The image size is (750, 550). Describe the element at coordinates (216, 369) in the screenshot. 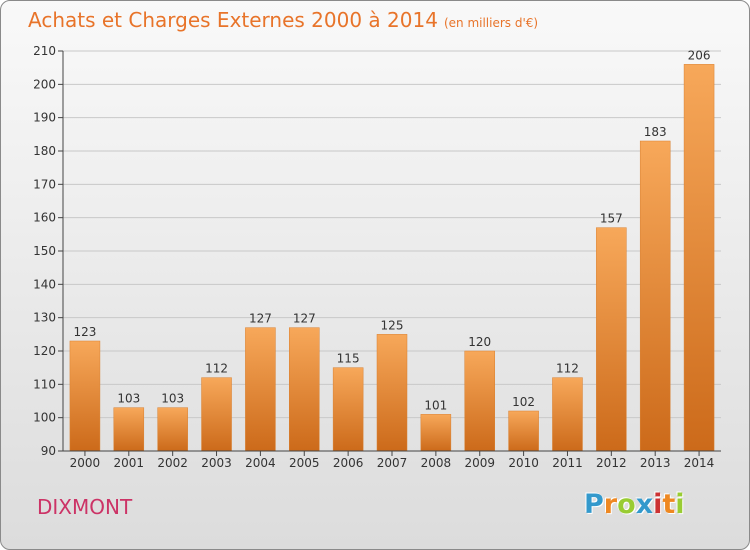

I see `data-label-2003: 112` at that location.